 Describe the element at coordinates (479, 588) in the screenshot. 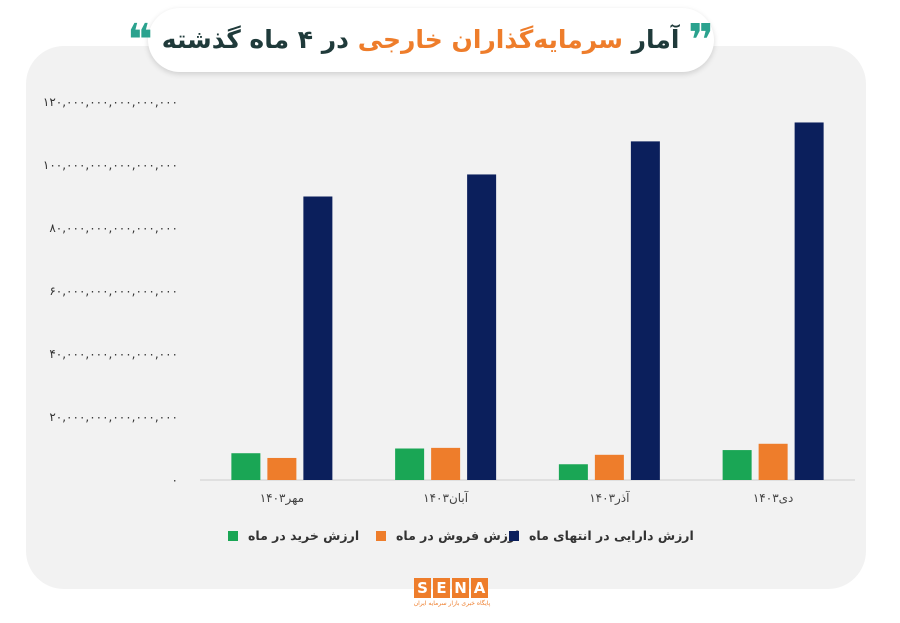

I see `logo-letter-a: A` at that location.